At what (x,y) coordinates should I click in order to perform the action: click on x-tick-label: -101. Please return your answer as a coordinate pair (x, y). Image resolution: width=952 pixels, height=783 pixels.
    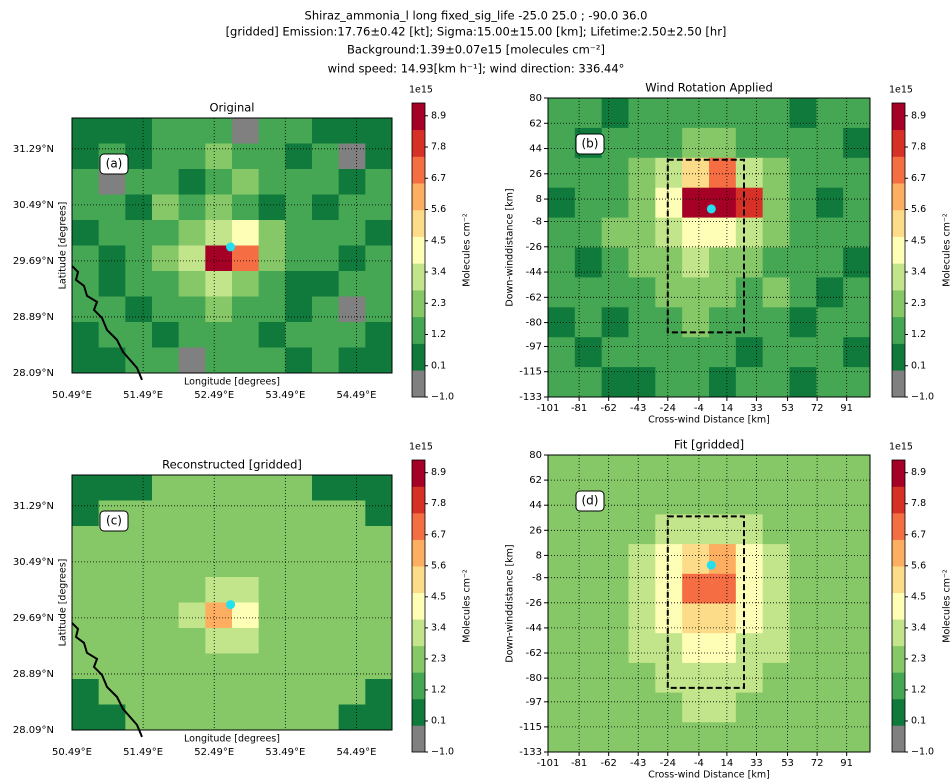
    Looking at the image, I should click on (548, 408).